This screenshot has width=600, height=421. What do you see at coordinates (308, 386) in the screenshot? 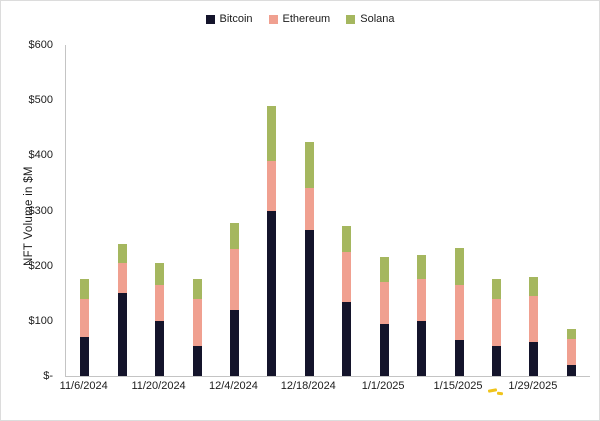
I see `x-tick-label: 12/18/2024` at bounding box center [308, 386].